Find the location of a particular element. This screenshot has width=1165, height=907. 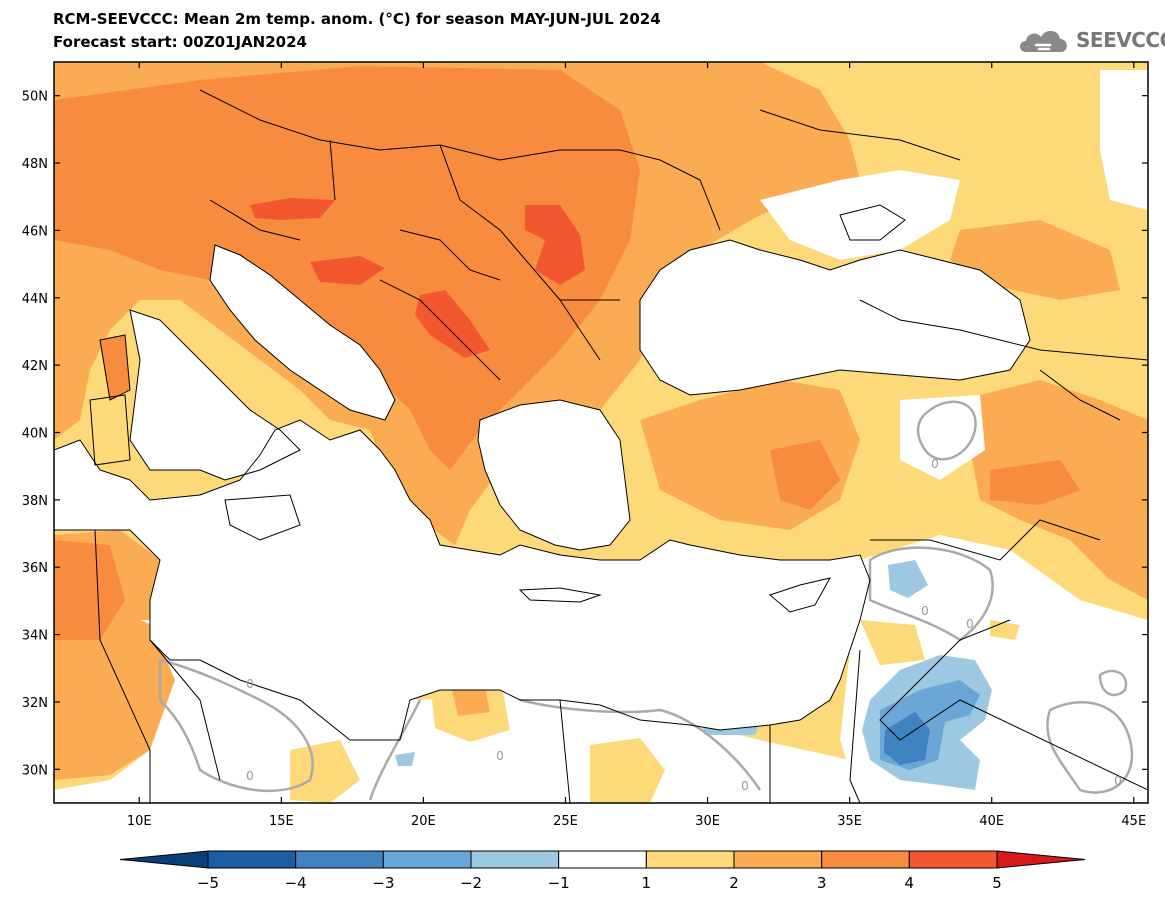

colorbar-label: −1 is located at coordinates (559, 883).